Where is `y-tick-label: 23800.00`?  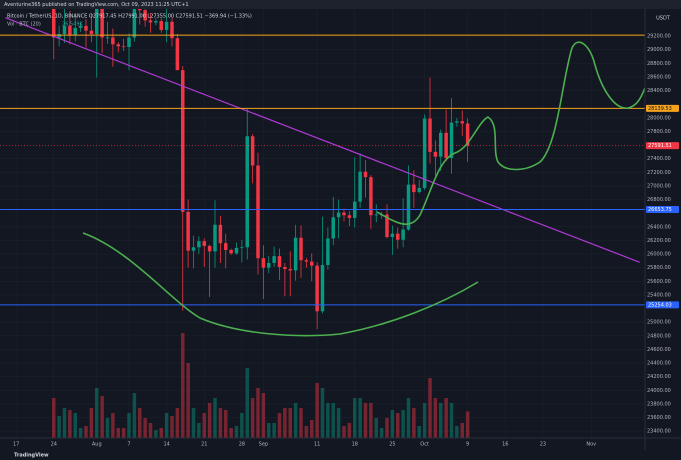
y-tick-label: 23800.00 is located at coordinates (659, 404).